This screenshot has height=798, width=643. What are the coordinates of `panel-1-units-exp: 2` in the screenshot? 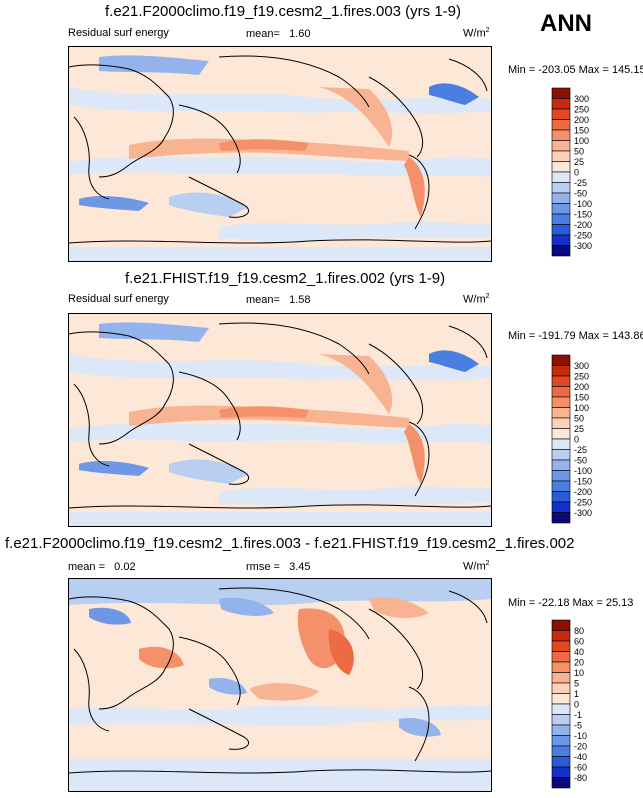 It's located at (487, 30).